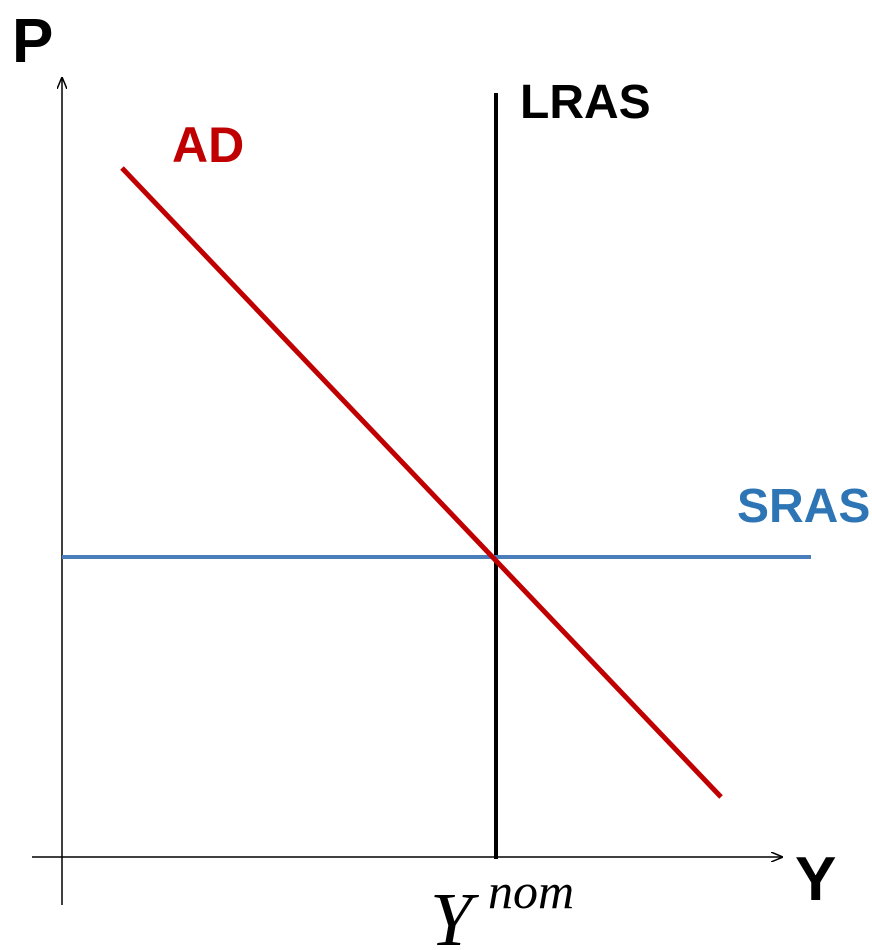  I want to click on x-axis-label: Y, so click(815, 879).